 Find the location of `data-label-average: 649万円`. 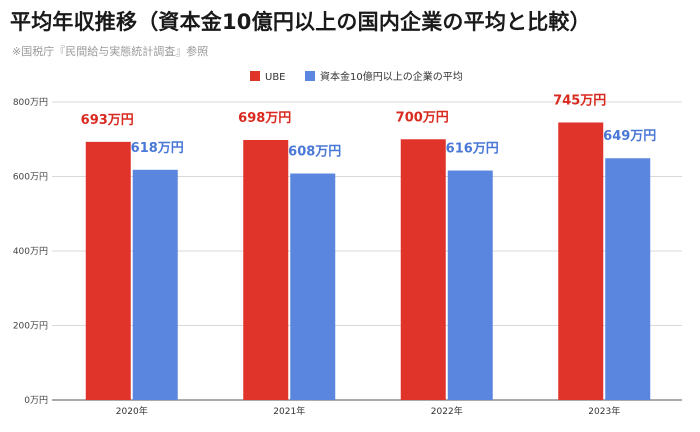

data-label-average: 649万円 is located at coordinates (629, 136).